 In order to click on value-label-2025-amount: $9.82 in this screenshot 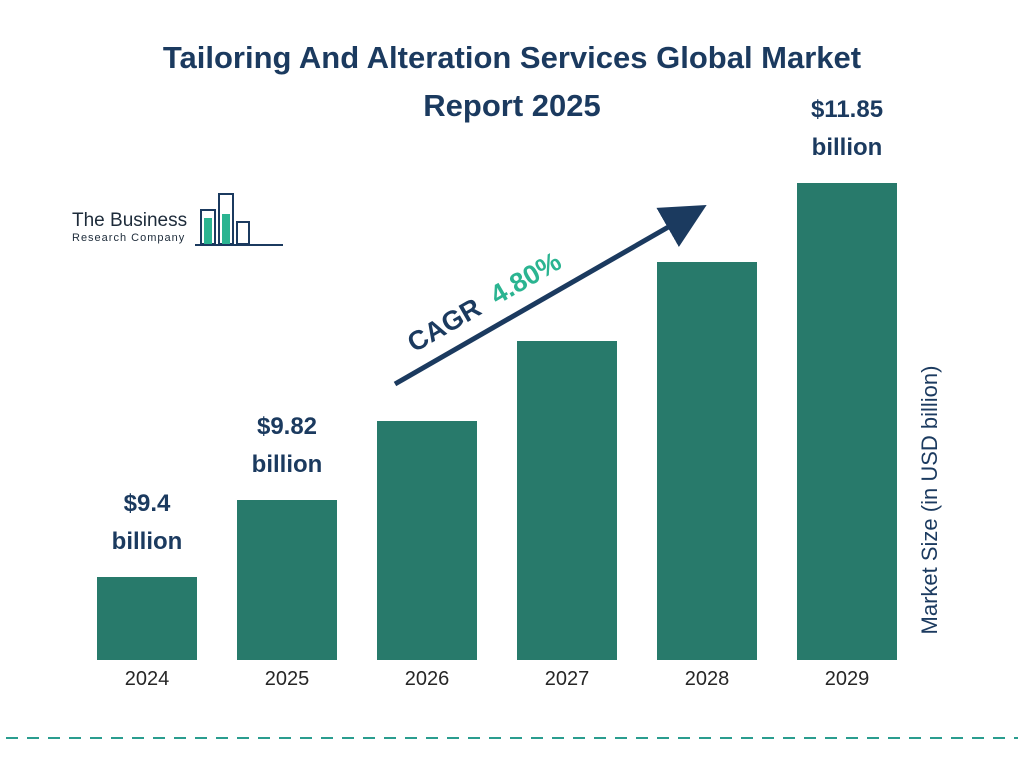, I will do `click(287, 426)`.